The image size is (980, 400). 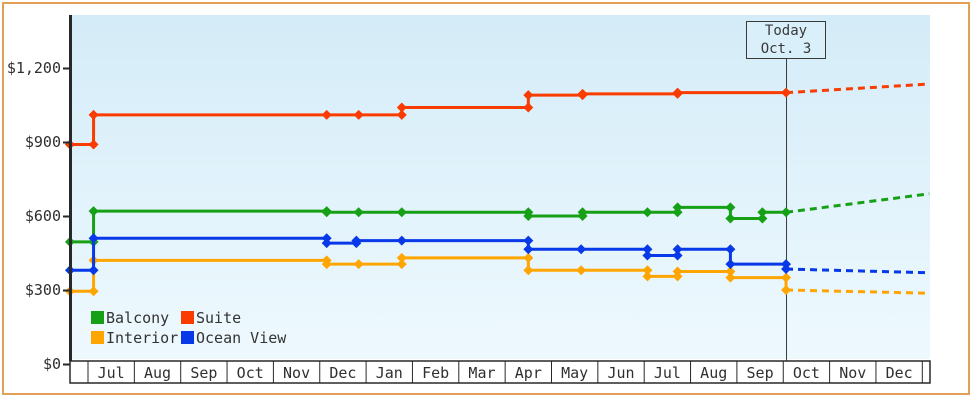 I want to click on legend-item-balcony: Balcony, so click(x=136, y=317).